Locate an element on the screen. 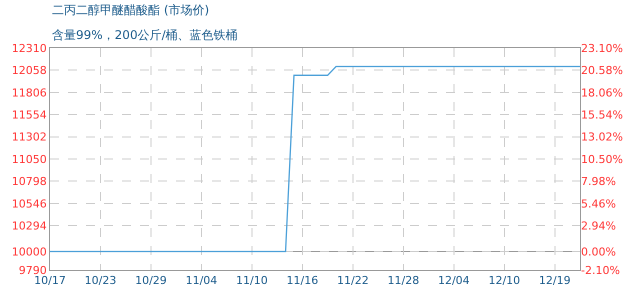 This screenshot has width=630, height=300. x-tick-label: 12/19 is located at coordinates (554, 281).